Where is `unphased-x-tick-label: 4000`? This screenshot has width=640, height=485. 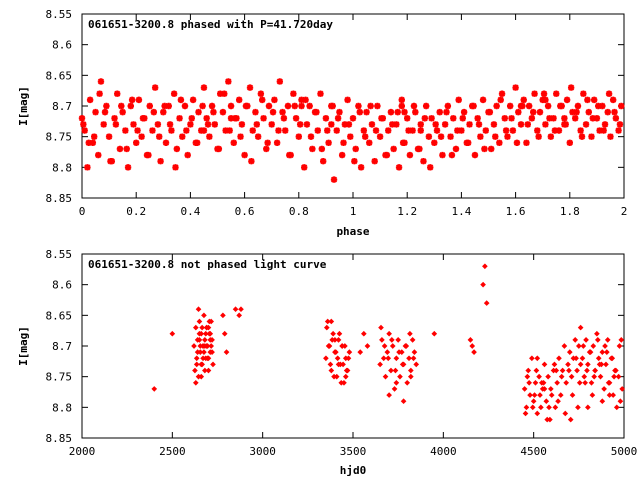
unphased-x-tick-label: 4000 is located at coordinates (443, 451).